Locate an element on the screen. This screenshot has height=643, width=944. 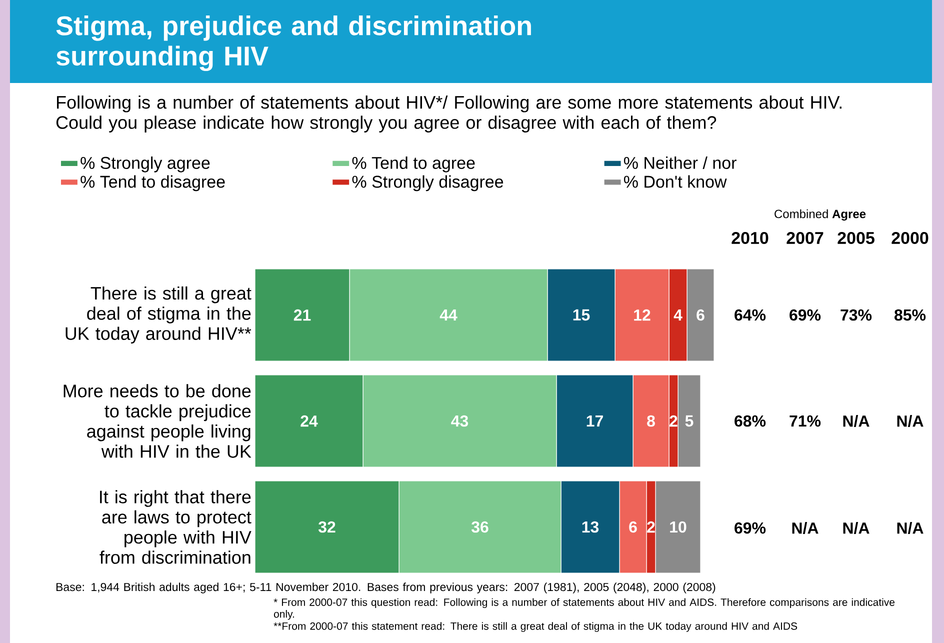
text: 64% is located at coordinates (750, 315).